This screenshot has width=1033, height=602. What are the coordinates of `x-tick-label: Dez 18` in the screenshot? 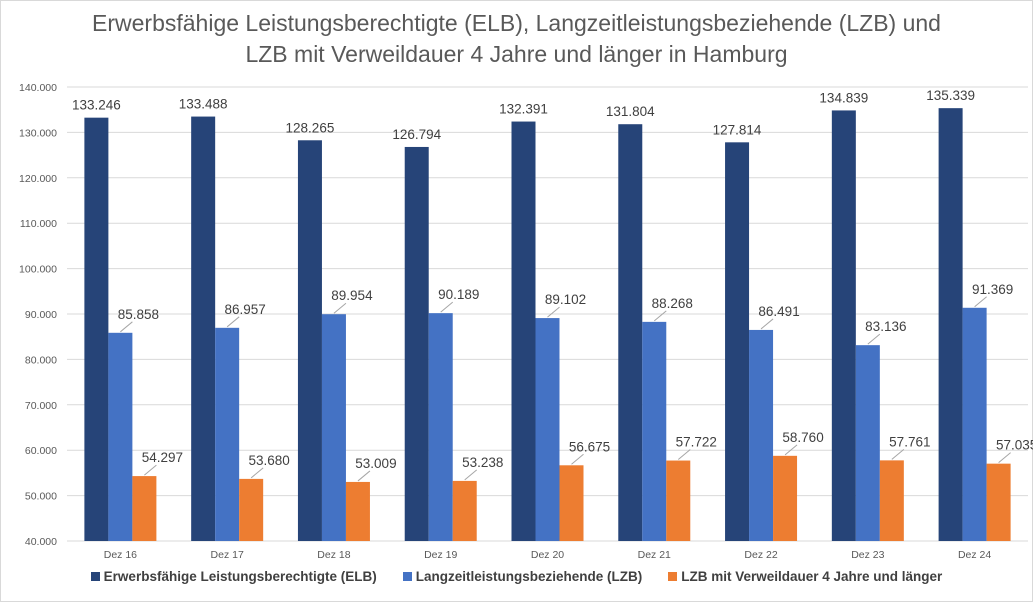 It's located at (333, 555).